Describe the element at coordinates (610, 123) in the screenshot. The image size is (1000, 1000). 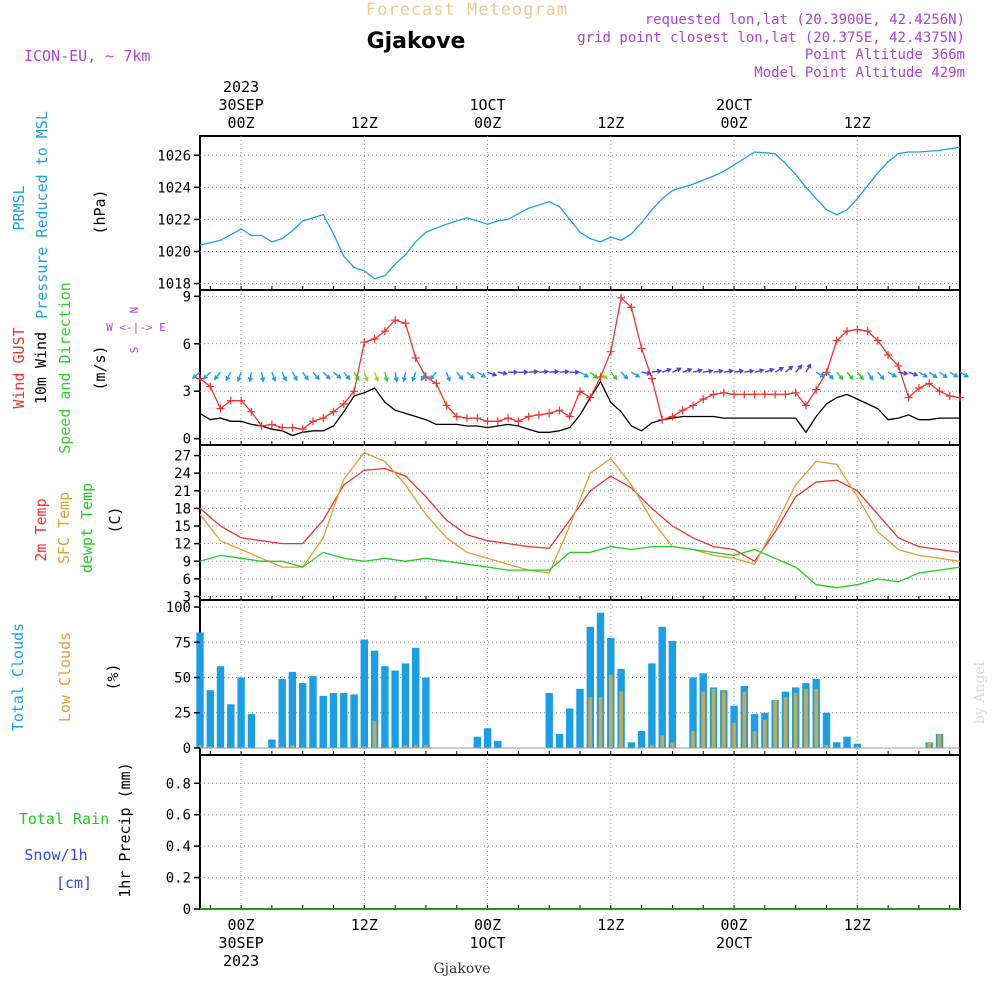
I see `time-label-top: 12Z` at that location.